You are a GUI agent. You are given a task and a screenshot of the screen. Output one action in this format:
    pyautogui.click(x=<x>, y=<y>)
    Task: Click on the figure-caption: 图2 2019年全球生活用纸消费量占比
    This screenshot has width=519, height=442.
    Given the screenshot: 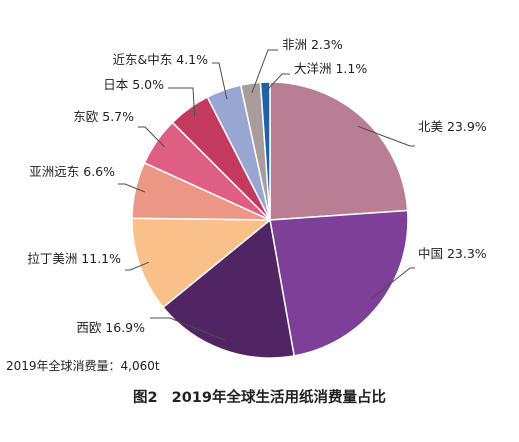 What is the action you would take?
    pyautogui.click(x=259, y=396)
    